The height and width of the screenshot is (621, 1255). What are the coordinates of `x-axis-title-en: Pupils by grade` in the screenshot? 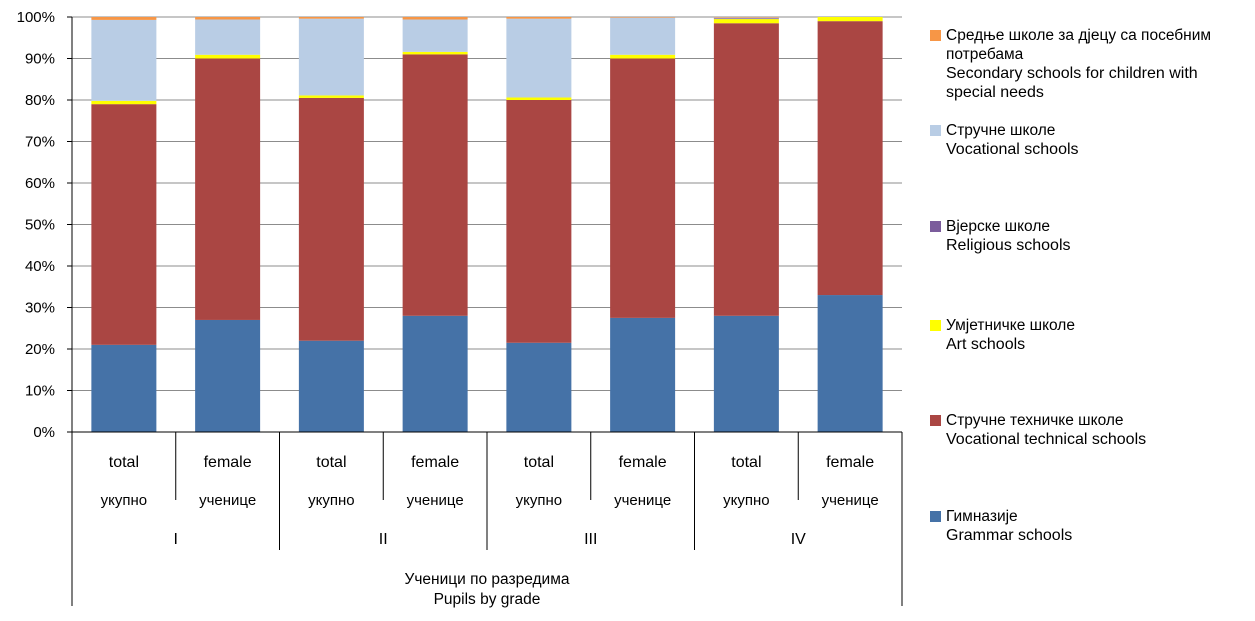 It's located at (487, 599).